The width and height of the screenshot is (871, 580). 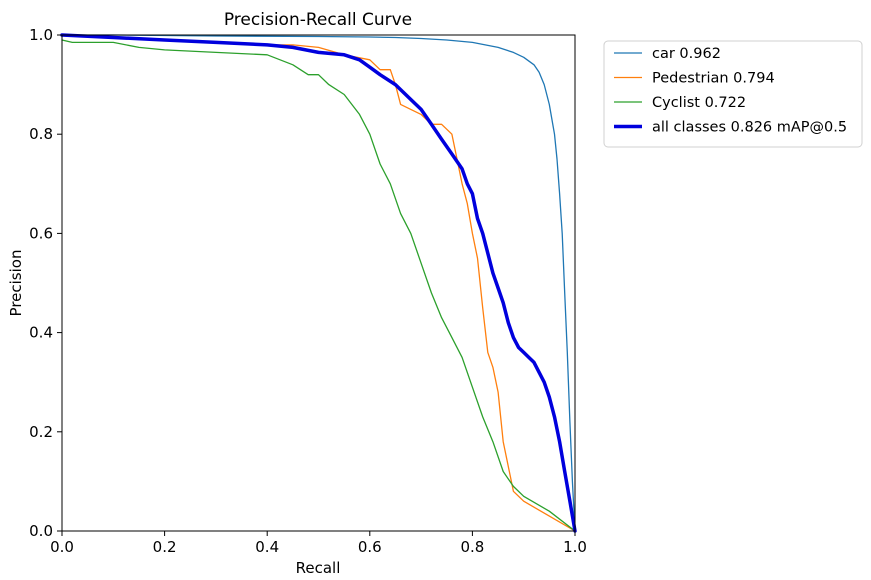 What do you see at coordinates (318, 20) in the screenshot?
I see `chart-title: Precision-Recall Curve` at bounding box center [318, 20].